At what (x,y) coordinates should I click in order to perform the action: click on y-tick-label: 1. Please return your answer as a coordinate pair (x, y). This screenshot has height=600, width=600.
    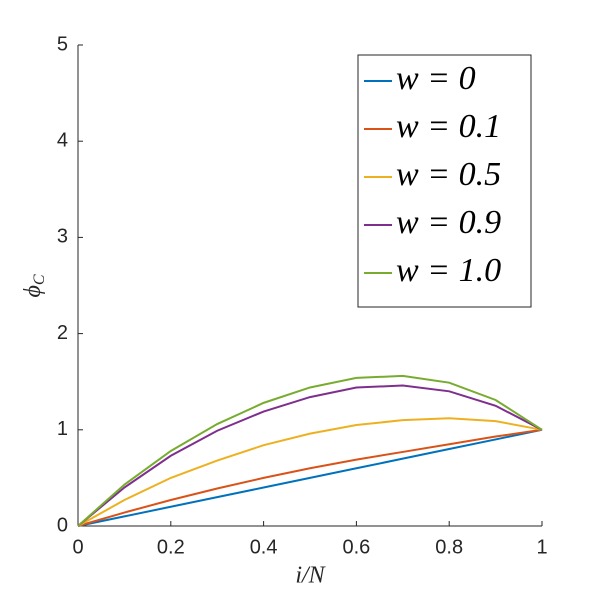
    Looking at the image, I should click on (62, 429).